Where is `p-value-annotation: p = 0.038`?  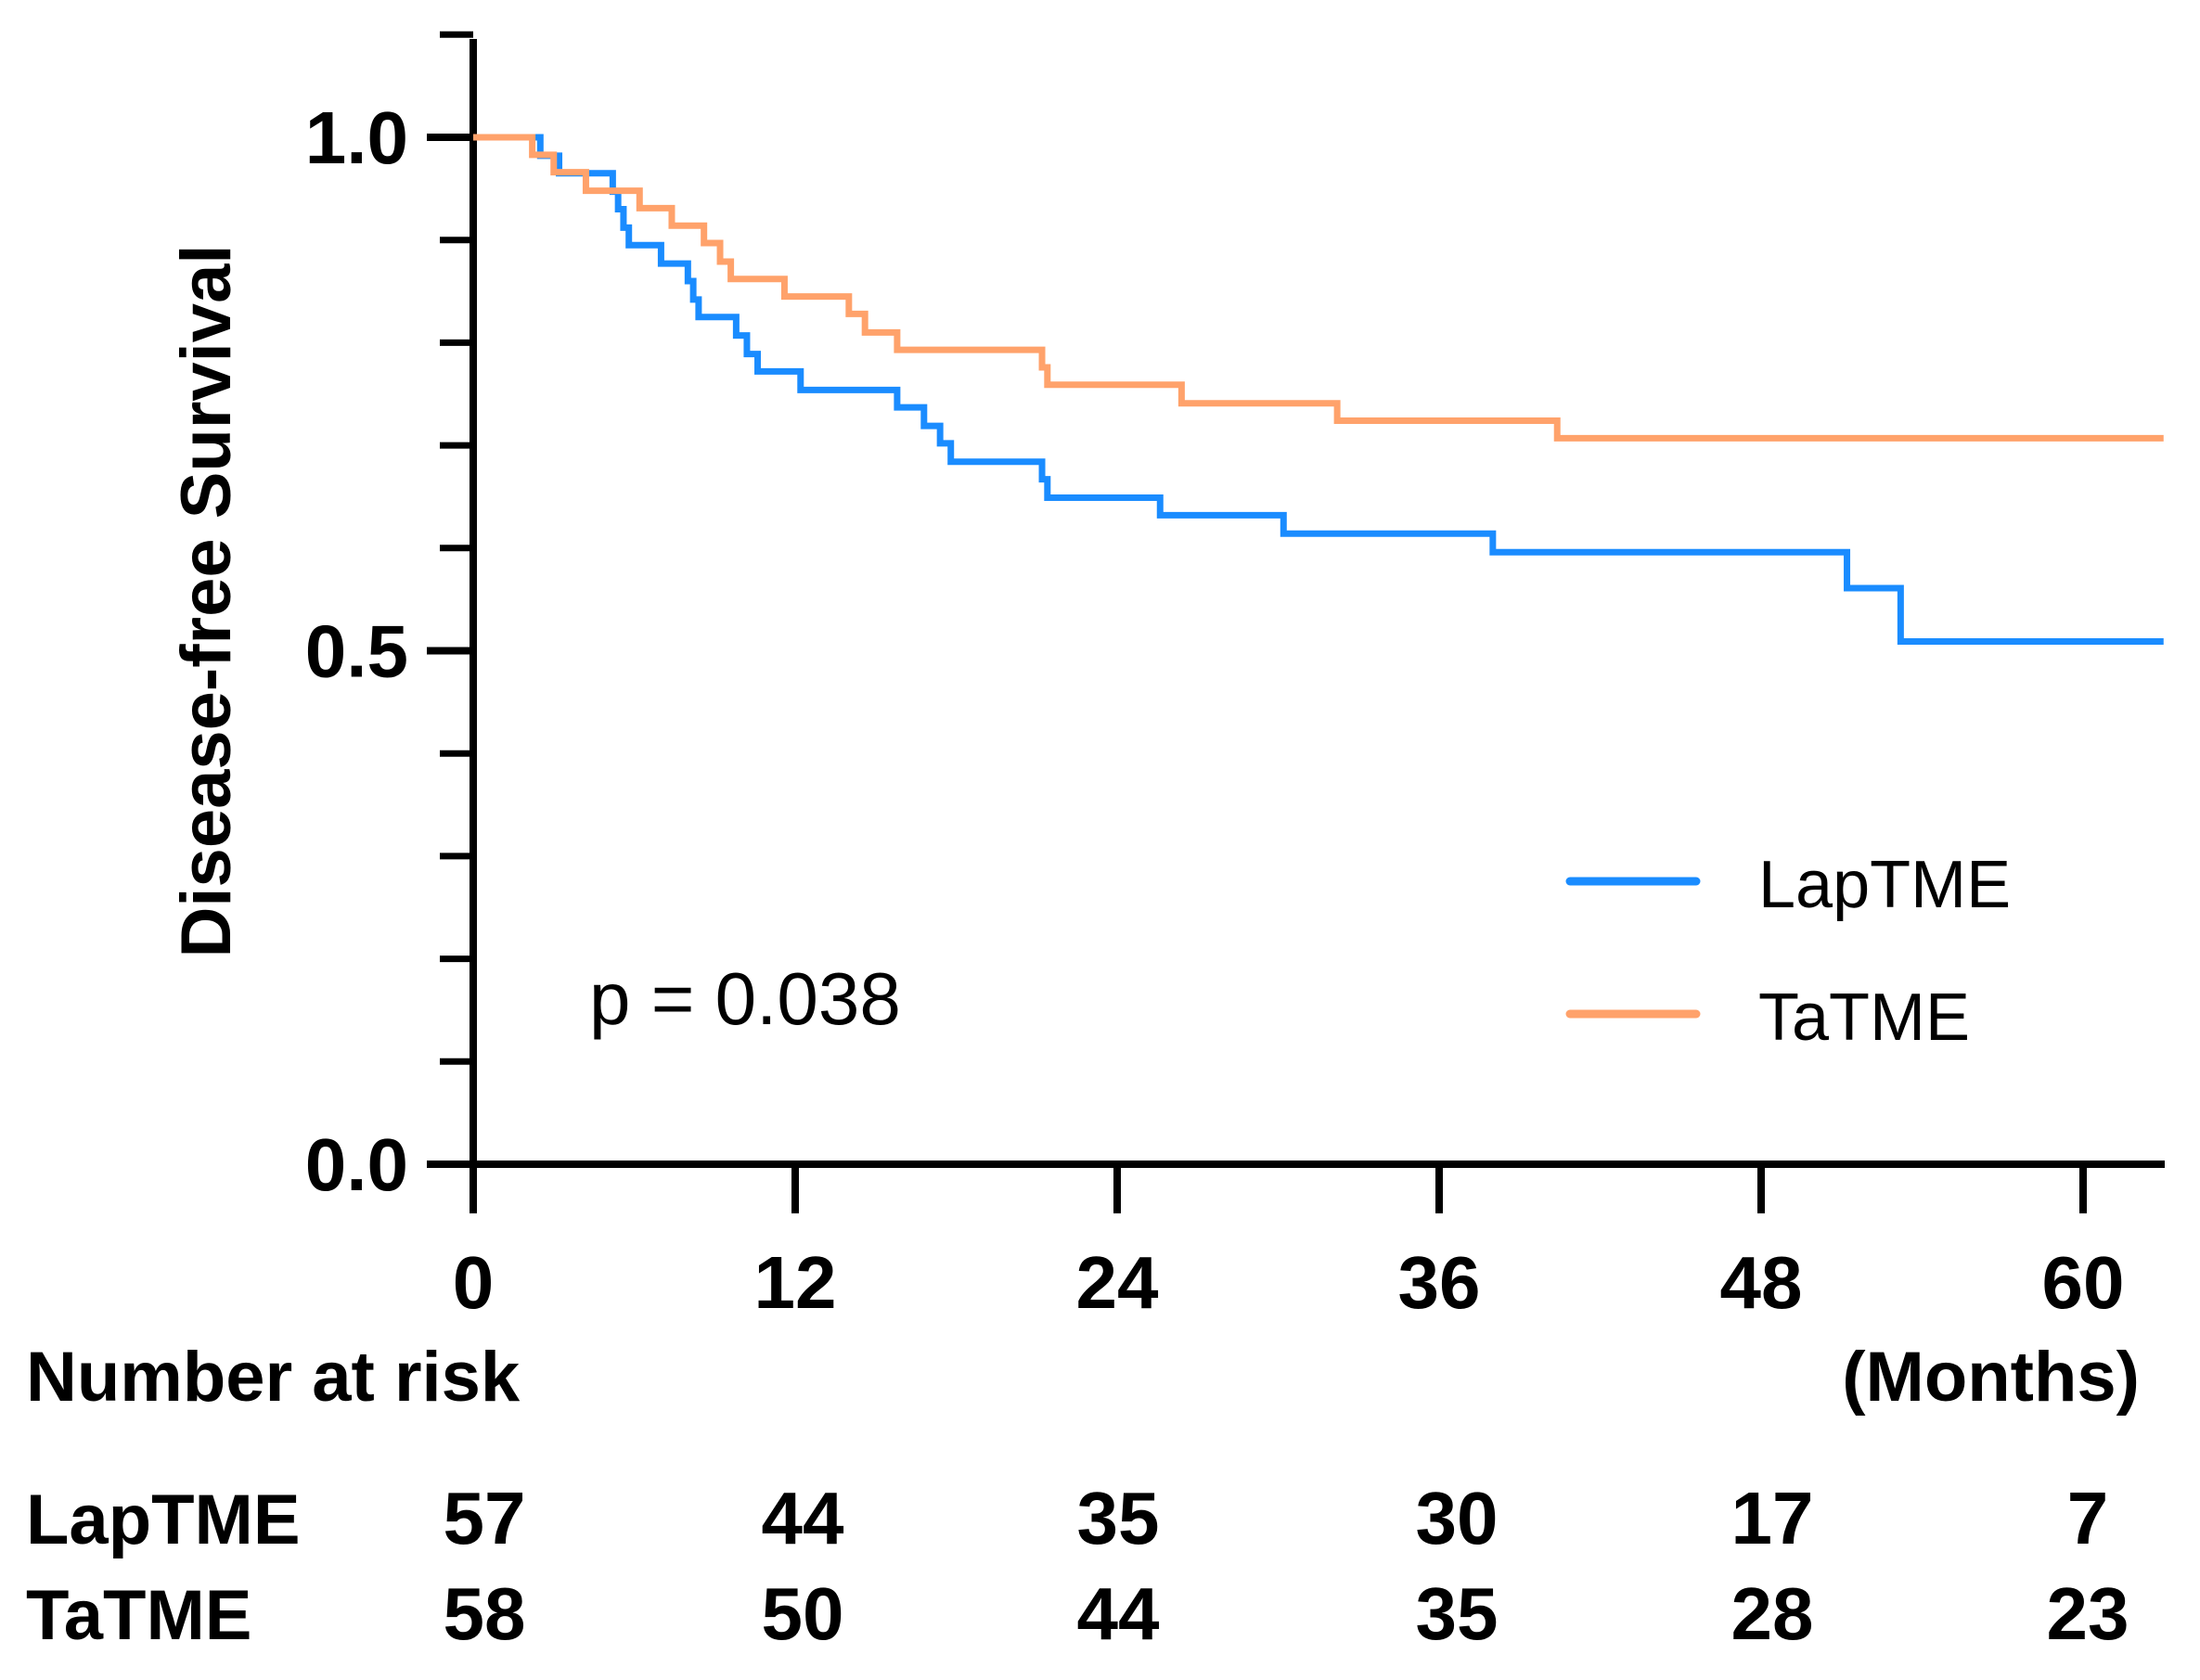 p-value-annotation: p = 0.038 is located at coordinates (745, 998).